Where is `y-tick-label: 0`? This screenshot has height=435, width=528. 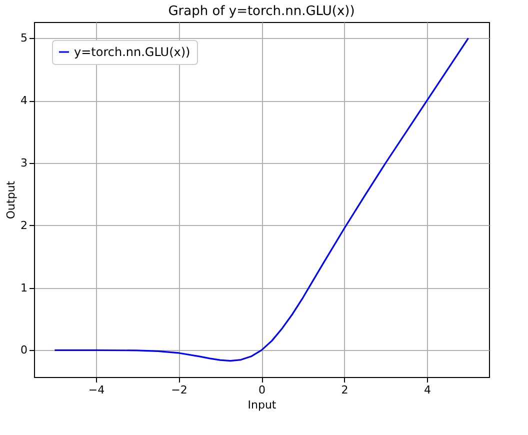
y-tick-label: 0 is located at coordinates (24, 350).